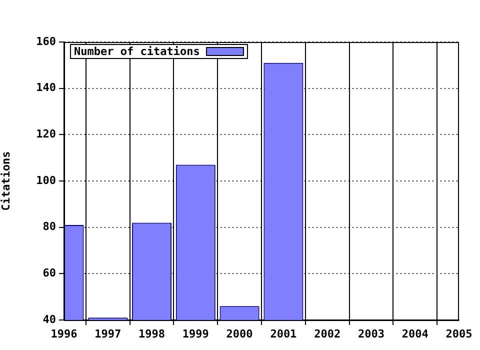 Image resolution: width=480 pixels, height=350 pixels. What do you see at coordinates (459, 333) in the screenshot?
I see `x-tick-label: 2005` at bounding box center [459, 333].